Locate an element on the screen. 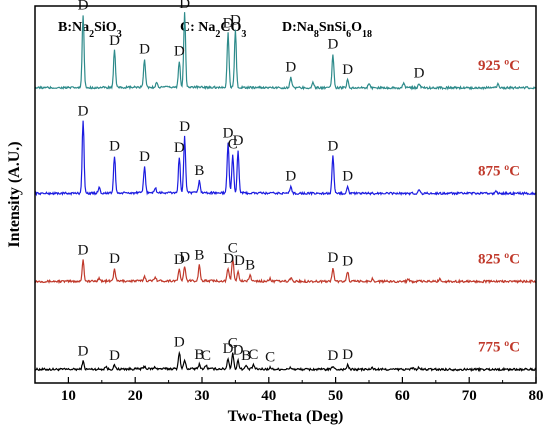 The height and width of the screenshot is (433, 550). legend: B:Na2SiO3 C: Na2CO3 D:Na8SnSi6O18 is located at coordinates (215, 30).